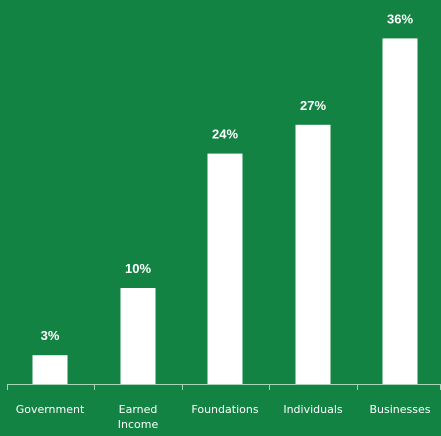 The width and height of the screenshot is (441, 436). I want to click on category-label-government: Government, so click(50, 409).